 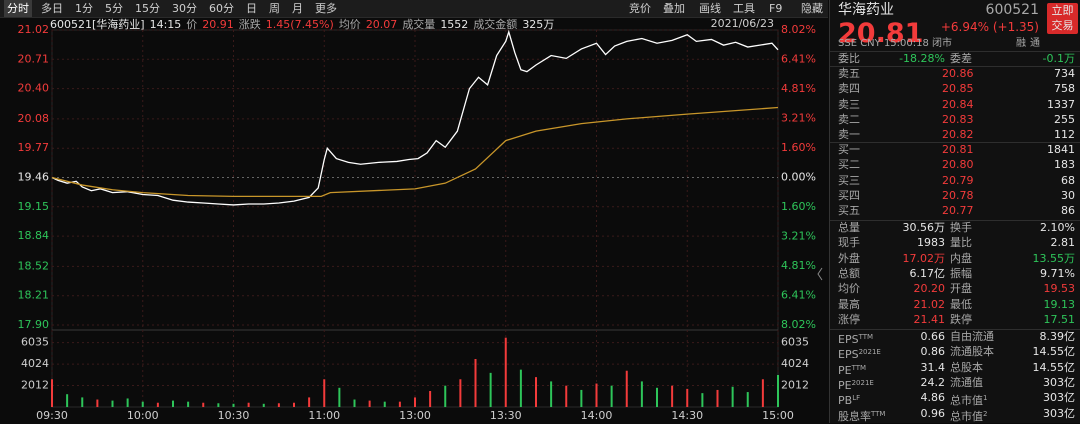 What do you see at coordinates (961, 58) in the screenshot?
I see `order-ratio: 委差` at bounding box center [961, 58].